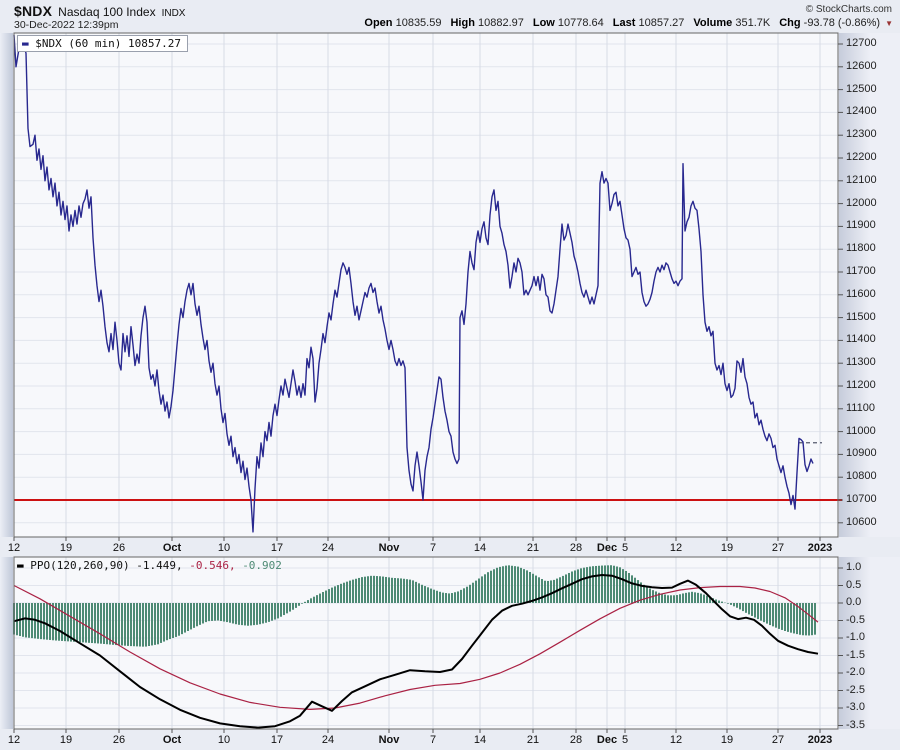 The image size is (900, 750). Describe the element at coordinates (20, 565) in the screenshot. I see `ppo-line-swatch: ▬` at that location.